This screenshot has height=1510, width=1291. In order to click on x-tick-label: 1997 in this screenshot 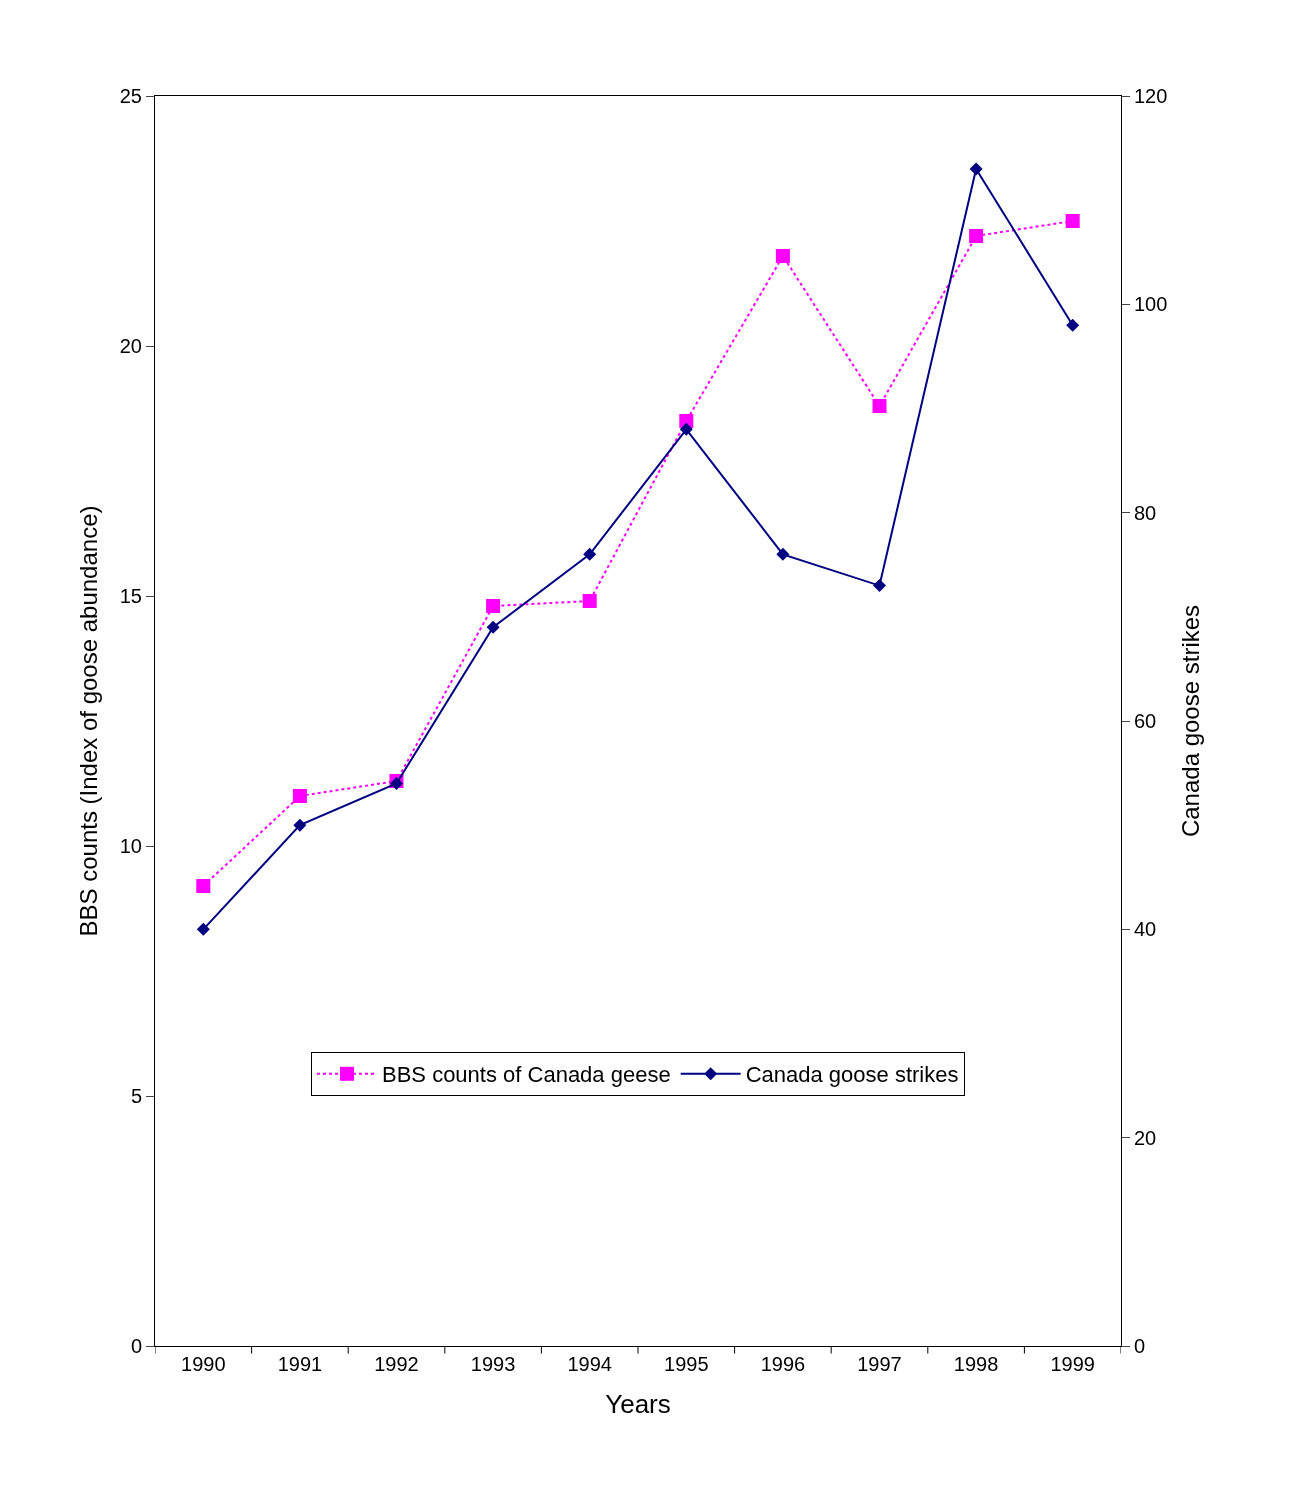, I will do `click(879, 1364)`.